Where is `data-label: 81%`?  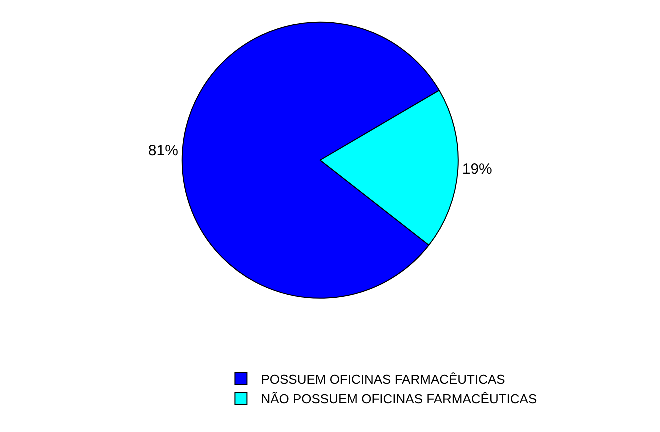 data-label: 81% is located at coordinates (163, 151).